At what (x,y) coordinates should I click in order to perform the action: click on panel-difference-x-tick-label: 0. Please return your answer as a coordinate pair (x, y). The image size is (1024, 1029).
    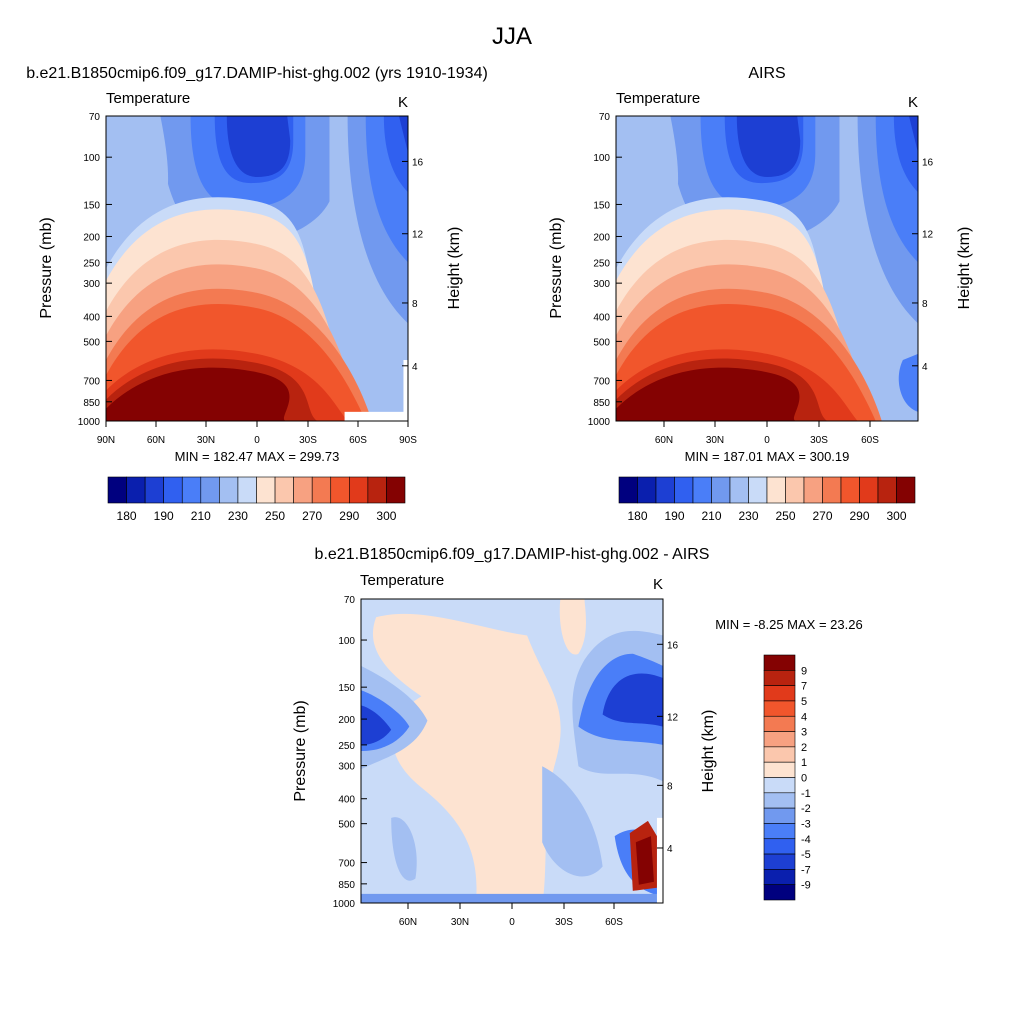
    Looking at the image, I should click on (512, 922).